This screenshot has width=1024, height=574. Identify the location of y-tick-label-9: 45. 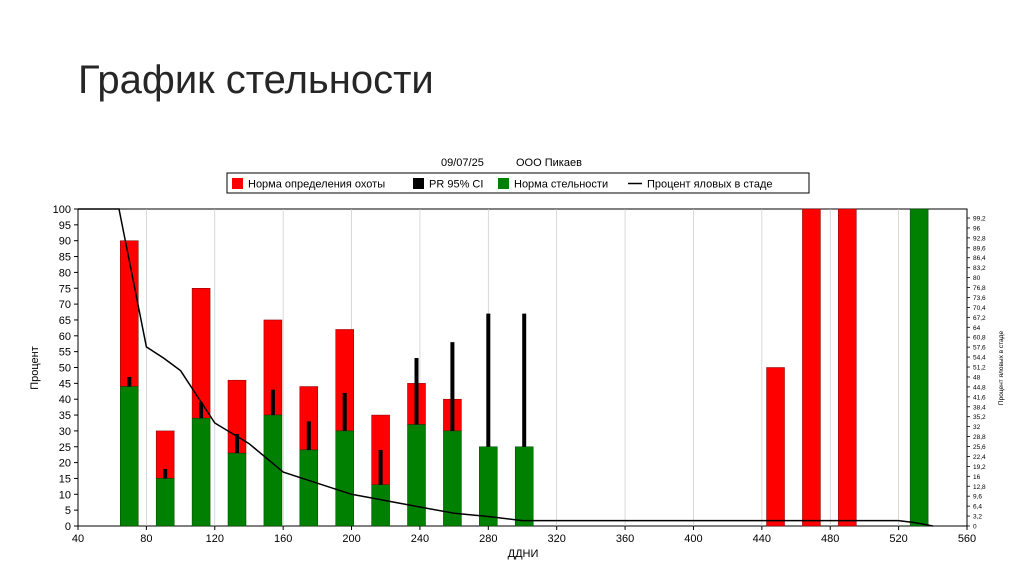
(65, 384).